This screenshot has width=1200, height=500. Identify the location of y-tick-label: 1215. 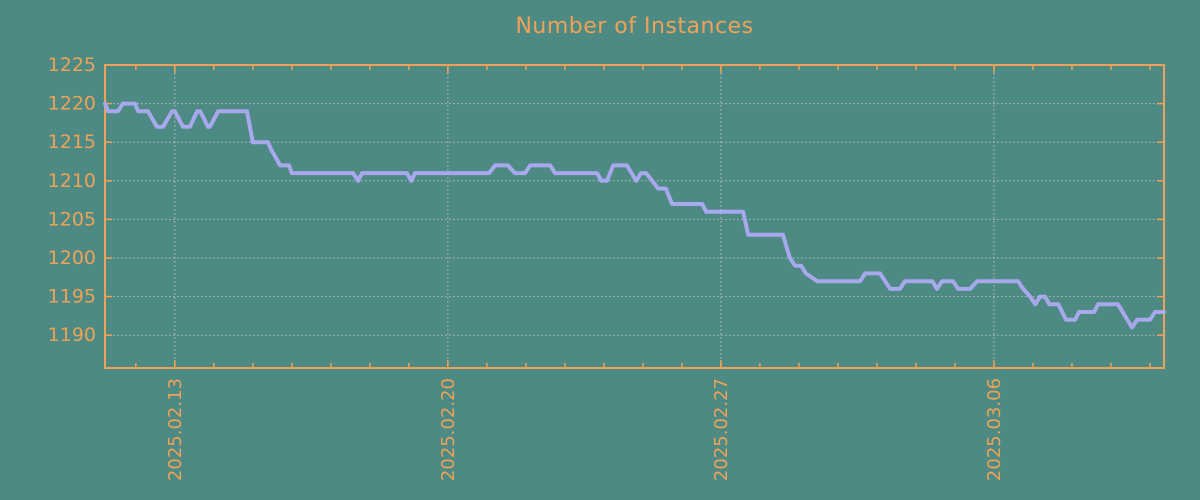
(72, 142).